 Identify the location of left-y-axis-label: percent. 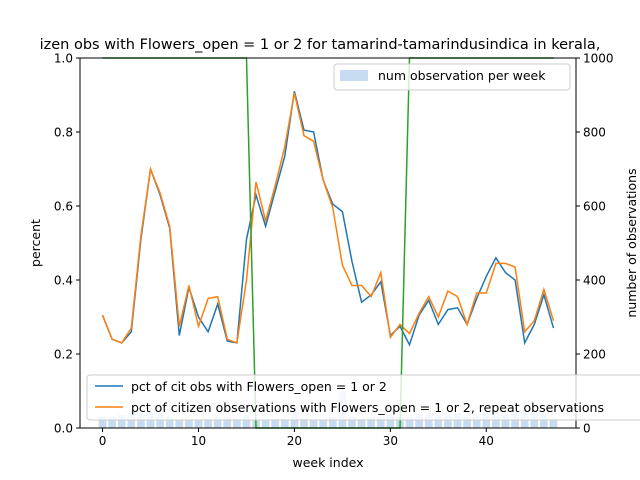
(35, 243).